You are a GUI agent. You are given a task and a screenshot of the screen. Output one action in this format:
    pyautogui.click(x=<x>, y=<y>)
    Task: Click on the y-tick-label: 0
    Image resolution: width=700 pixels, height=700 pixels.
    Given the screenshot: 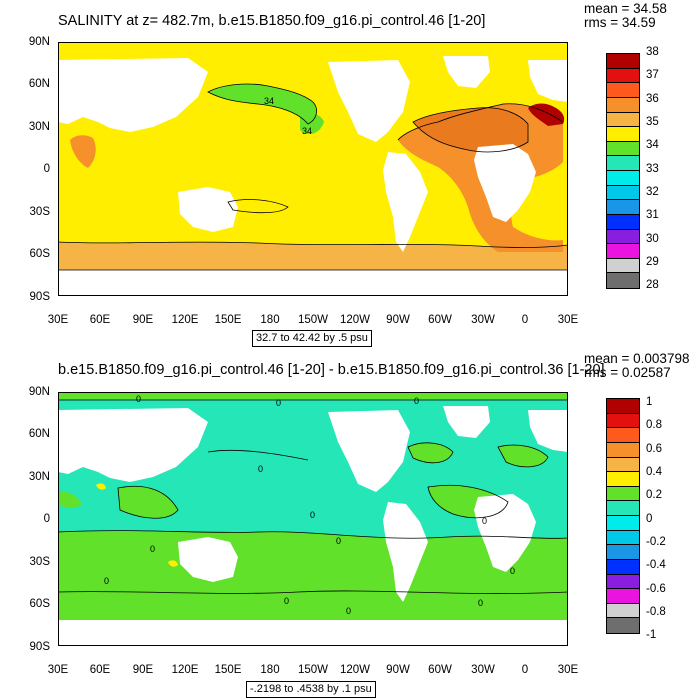 What is the action you would take?
    pyautogui.click(x=46, y=519)
    